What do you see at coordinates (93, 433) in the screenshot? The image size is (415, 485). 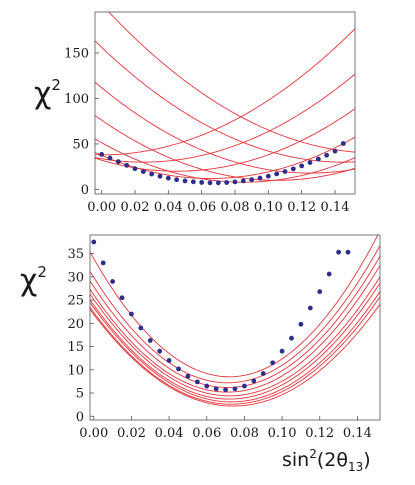 I see `bot-x-tick-label: 0.00` at bounding box center [93, 433].